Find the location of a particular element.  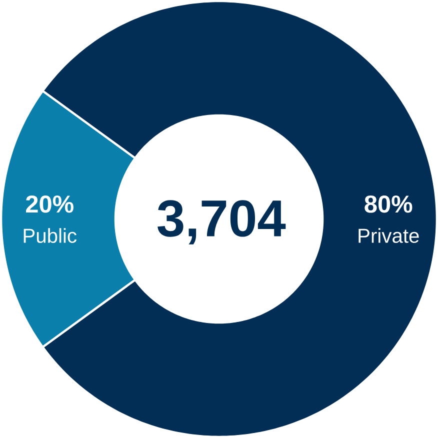

slice-label: Public is located at coordinates (50, 235).